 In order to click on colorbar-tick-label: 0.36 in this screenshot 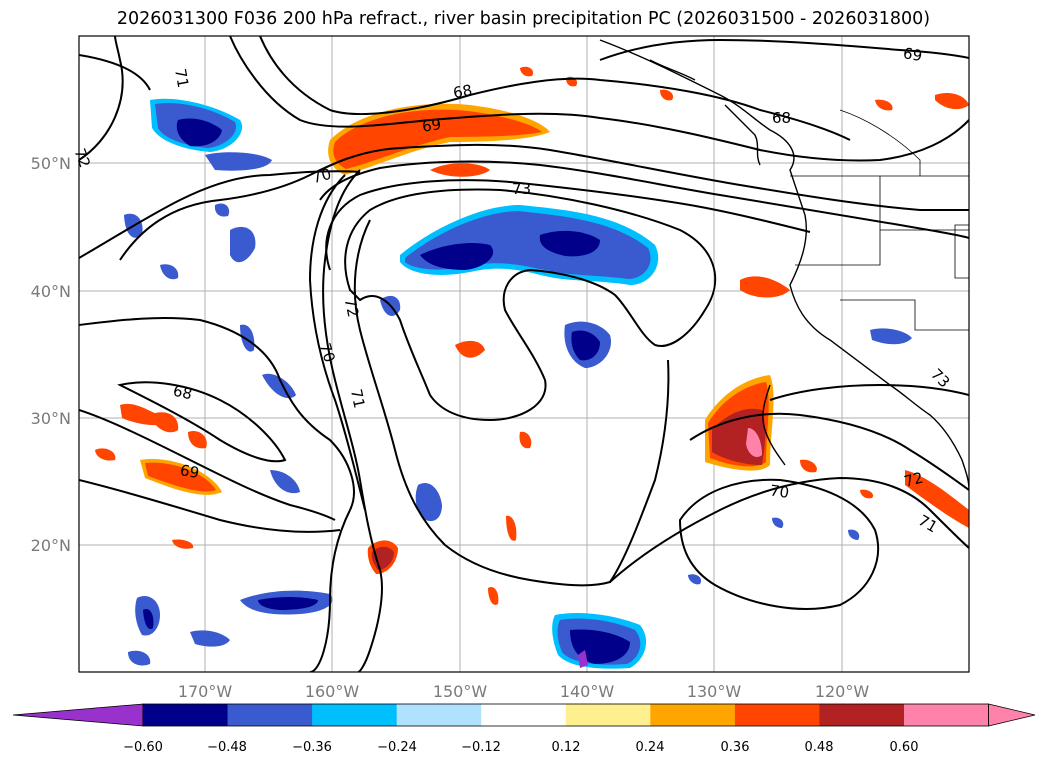, I will do `click(735, 747)`.